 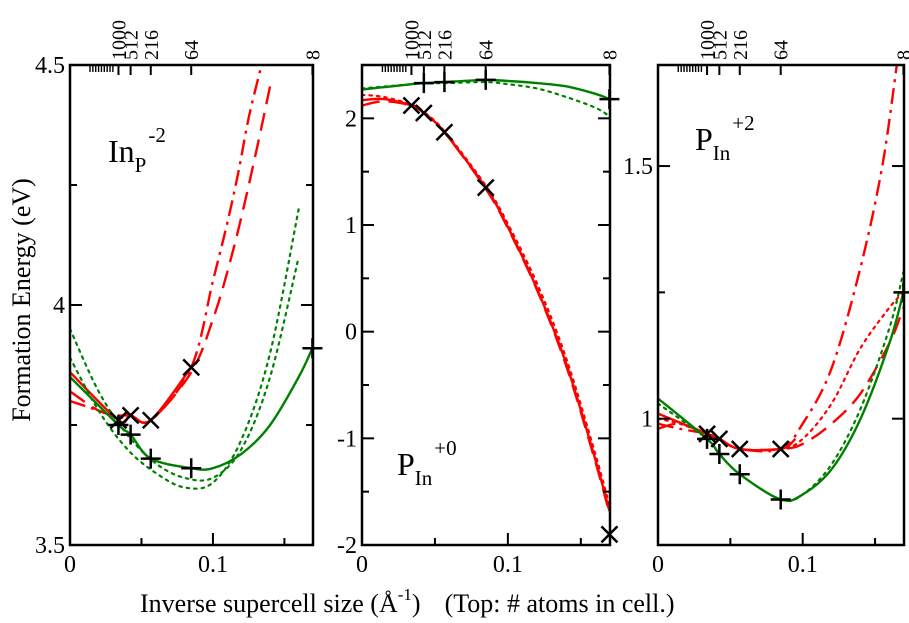 What do you see at coordinates (157, 135) in the screenshot?
I see `defect-label-sup: -2` at bounding box center [157, 135].